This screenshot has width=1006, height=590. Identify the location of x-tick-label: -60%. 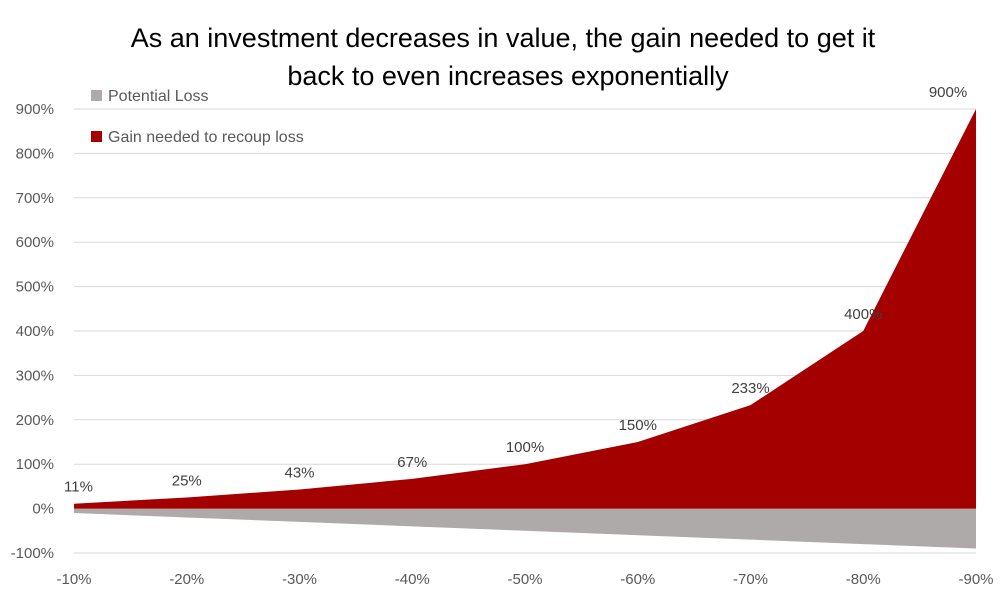
(637, 579).